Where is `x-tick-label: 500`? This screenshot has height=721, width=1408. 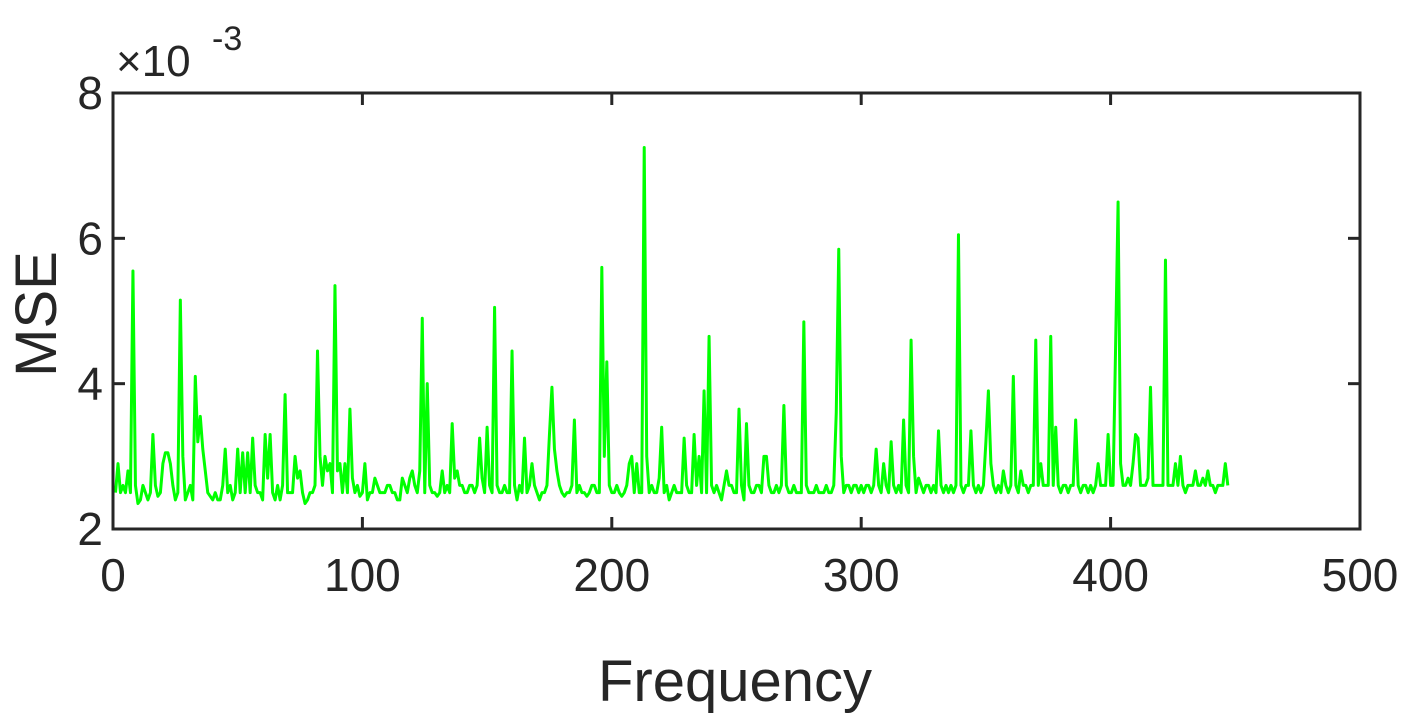
x-tick-label: 500 is located at coordinates (1360, 575).